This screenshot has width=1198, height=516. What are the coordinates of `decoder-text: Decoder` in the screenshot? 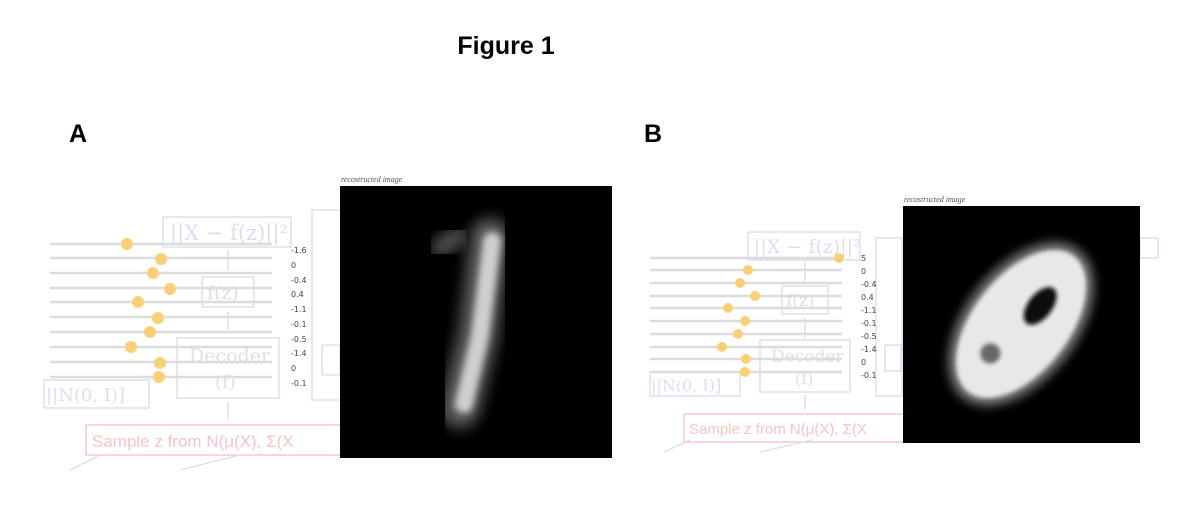 It's located at (807, 357).